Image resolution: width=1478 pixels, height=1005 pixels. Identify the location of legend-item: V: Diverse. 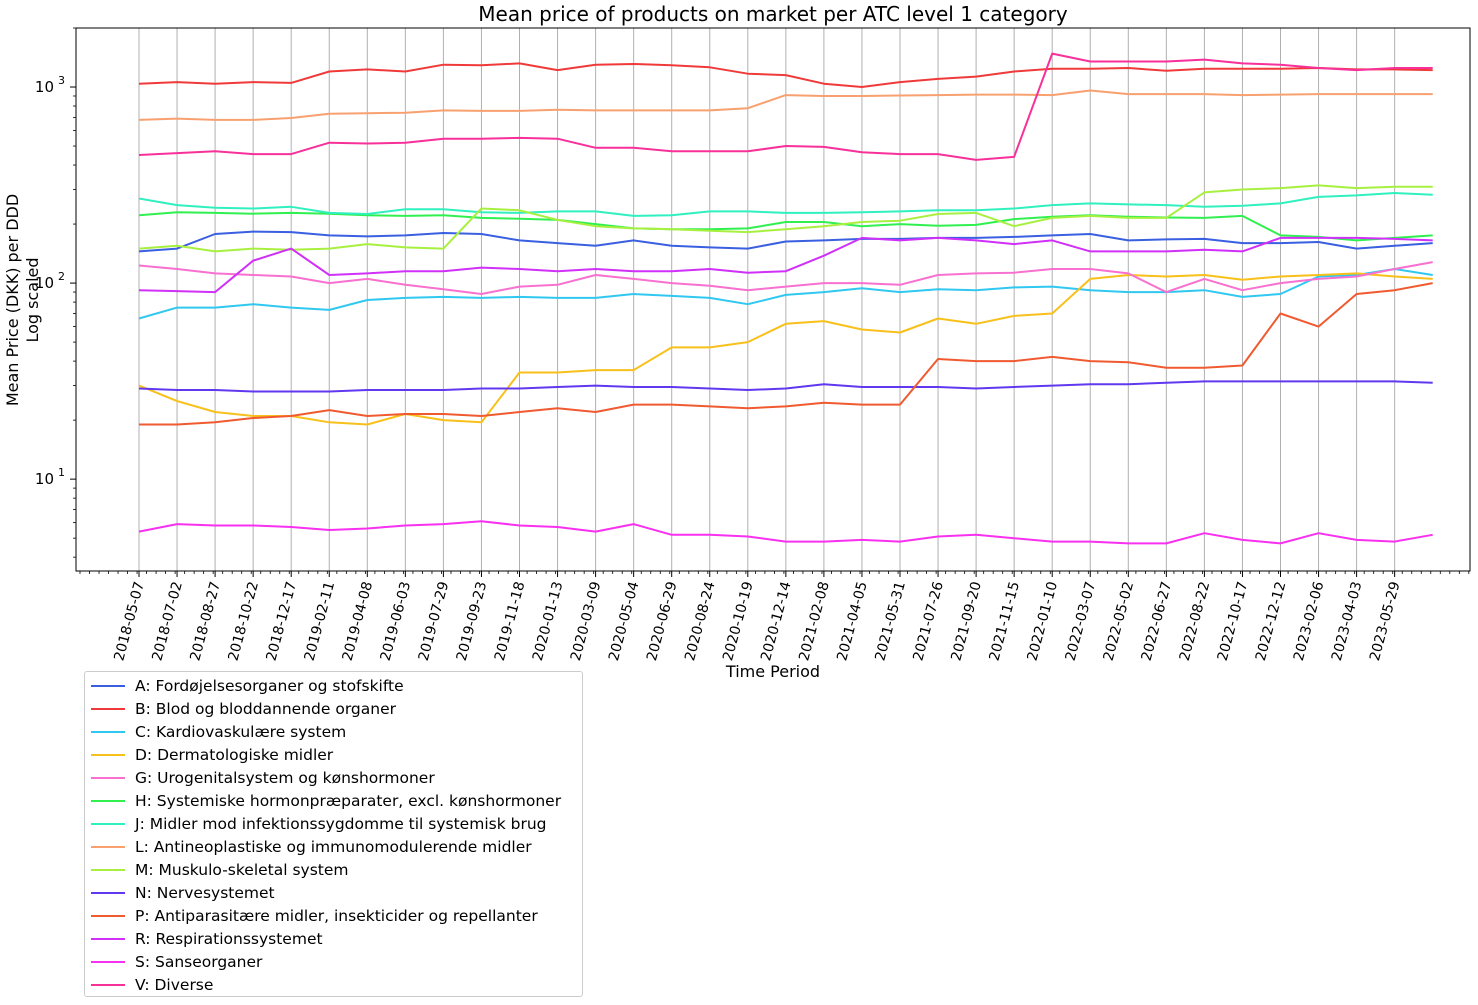
(149, 984).